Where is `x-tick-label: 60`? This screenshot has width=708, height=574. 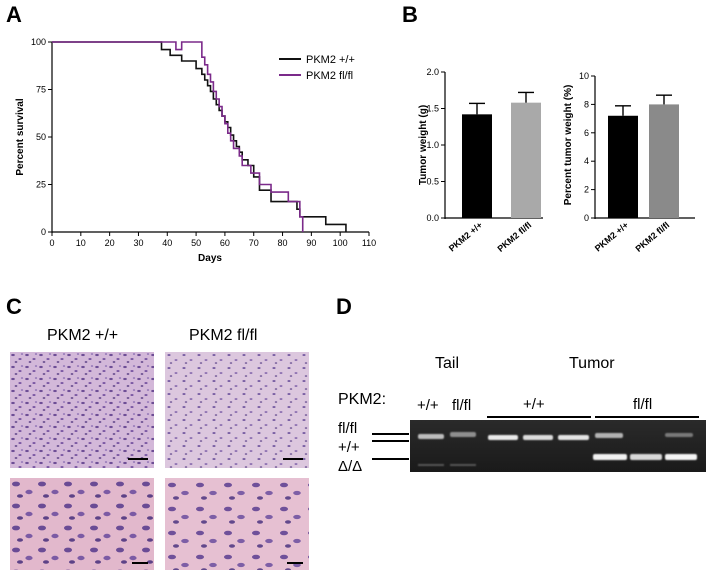
x-tick-label: 60 is located at coordinates (225, 243).